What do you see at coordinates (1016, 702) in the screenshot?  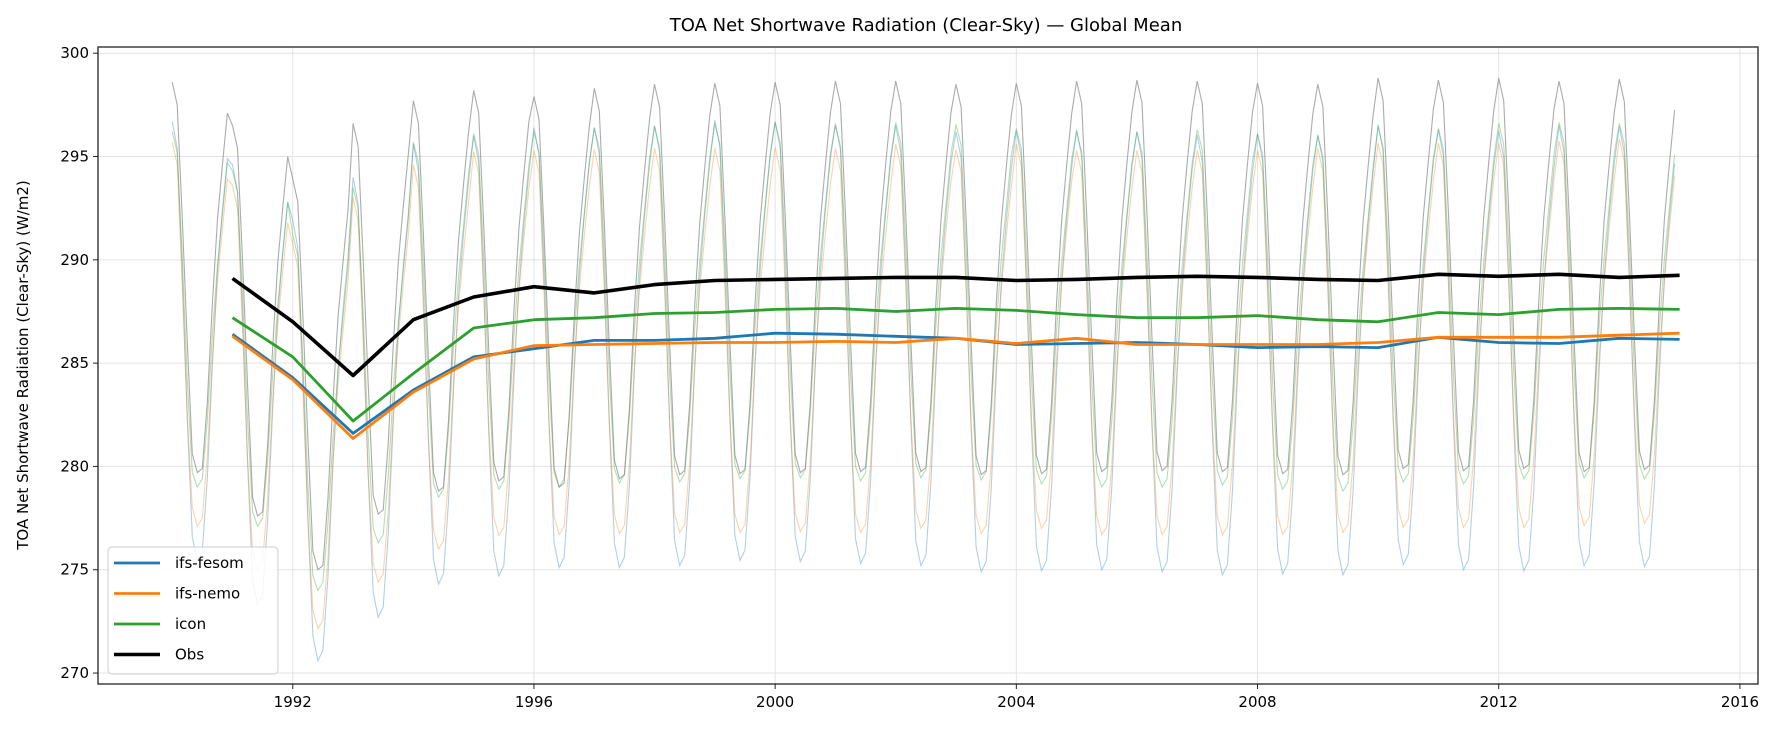 I see `x-tick-label: 2004` at bounding box center [1016, 702].